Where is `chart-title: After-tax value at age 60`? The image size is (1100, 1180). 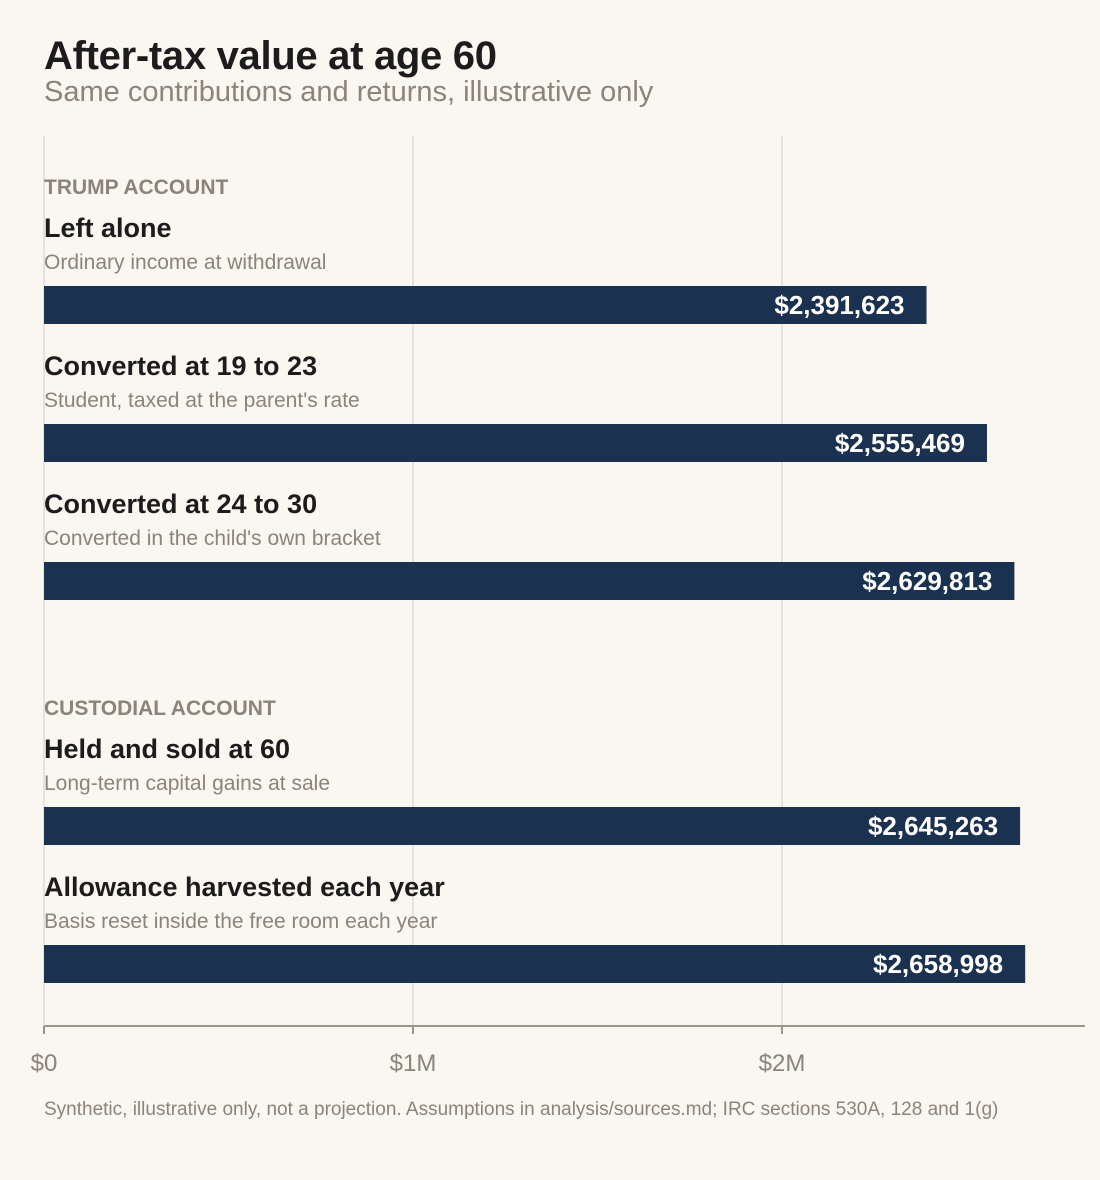
chart-title: After-tax value at age 60 is located at coordinates (270, 56).